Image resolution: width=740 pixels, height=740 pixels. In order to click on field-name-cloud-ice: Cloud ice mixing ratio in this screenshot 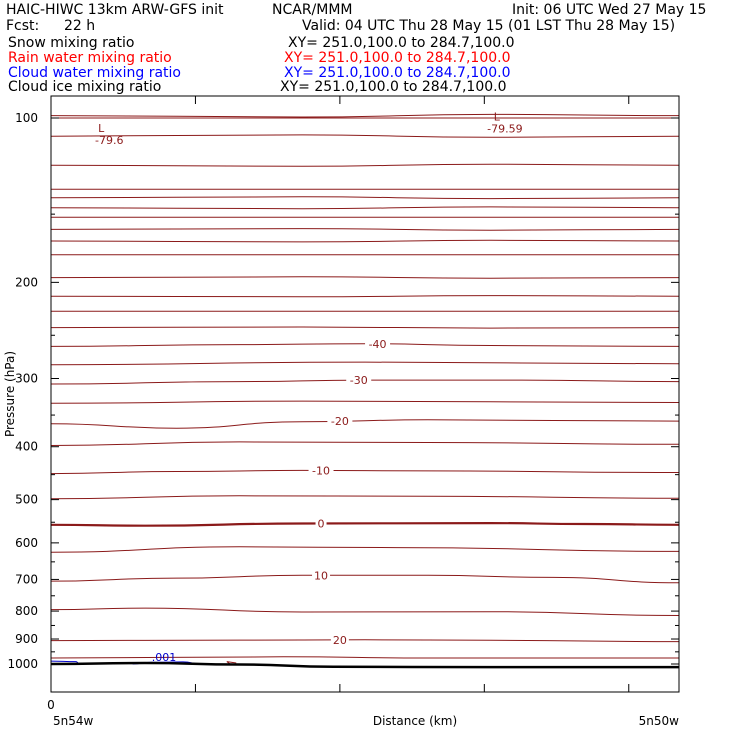, I will do `click(85, 87)`.